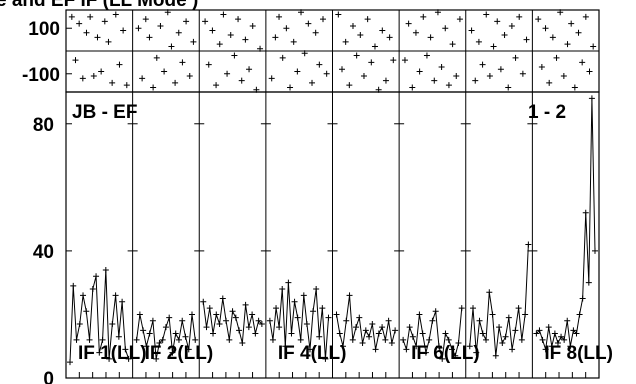 This screenshot has width=636, height=384. What do you see at coordinates (107, 188) in the screenshot?
I see `if-panel: IF 1(LL)` at bounding box center [107, 188].